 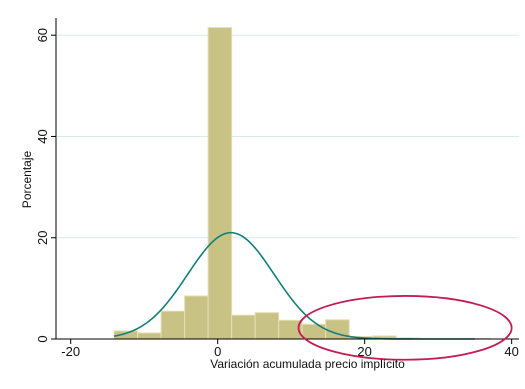 What do you see at coordinates (307, 364) in the screenshot?
I see `x-axis-title: Variación acumulada precio implícito` at bounding box center [307, 364].